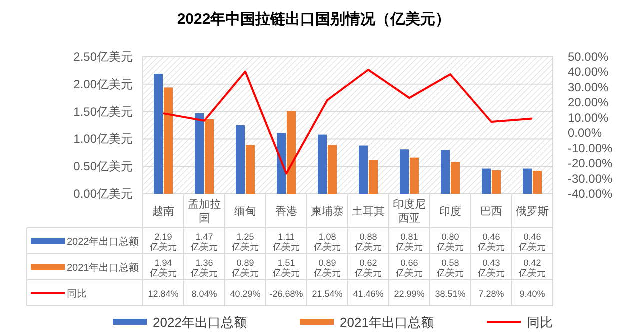  Describe the element at coordinates (450, 294) in the screenshot. I see `data-label: 38.51%` at that location.